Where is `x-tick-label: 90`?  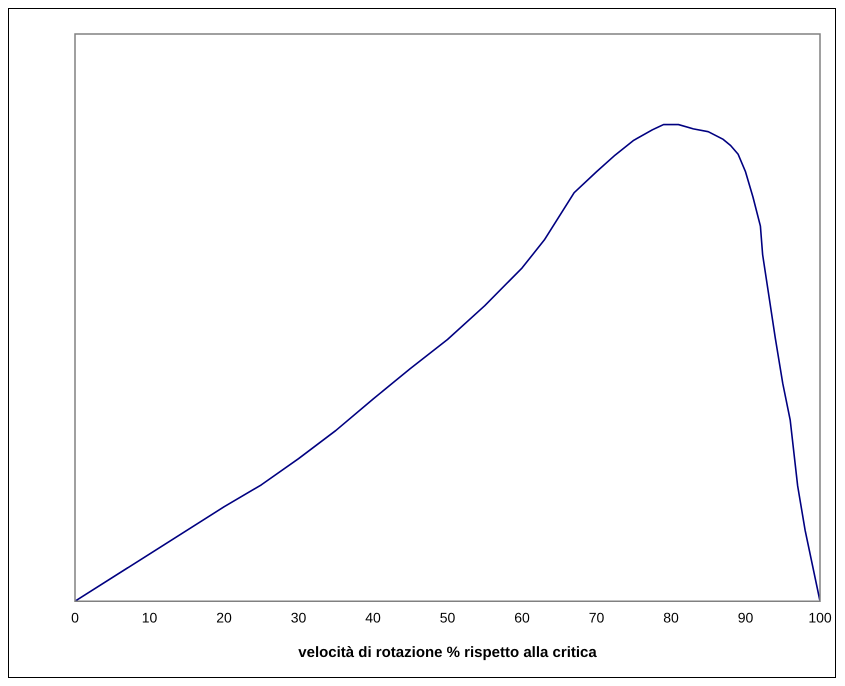 x-tick-label: 90 is located at coordinates (746, 617).